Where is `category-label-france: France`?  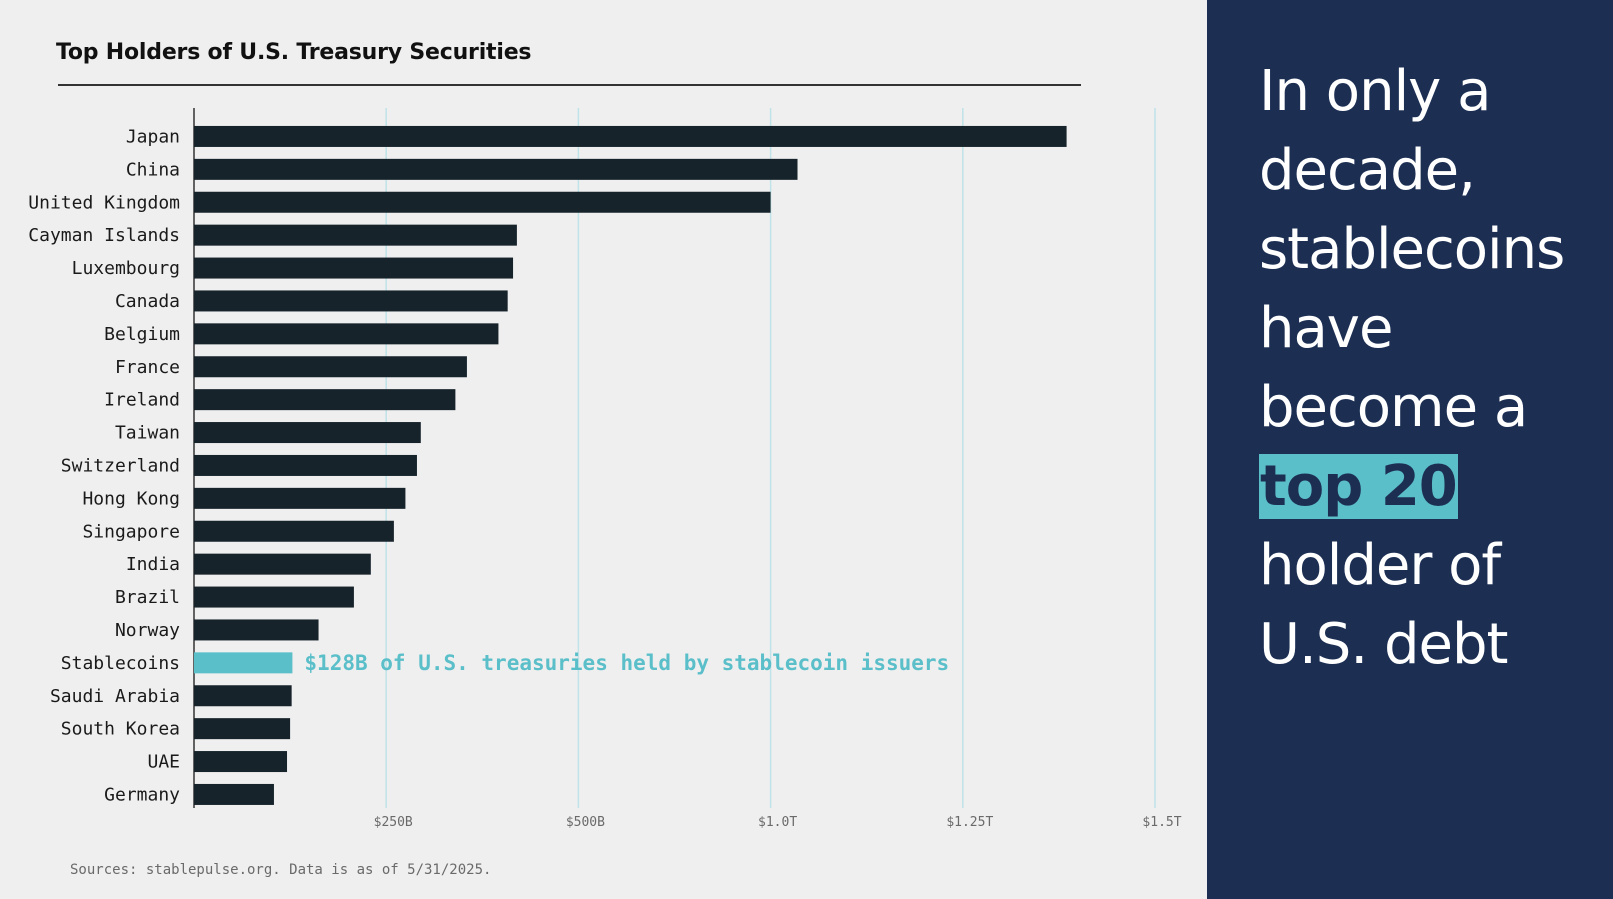
category-label-france: France is located at coordinates (147, 367).